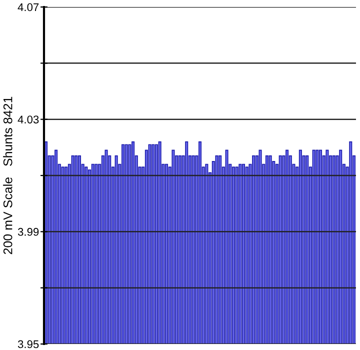 The width and height of the screenshot is (360, 350). I want to click on y-axis-title: 200 mV Scale Shunts 8421, so click(7, 175).